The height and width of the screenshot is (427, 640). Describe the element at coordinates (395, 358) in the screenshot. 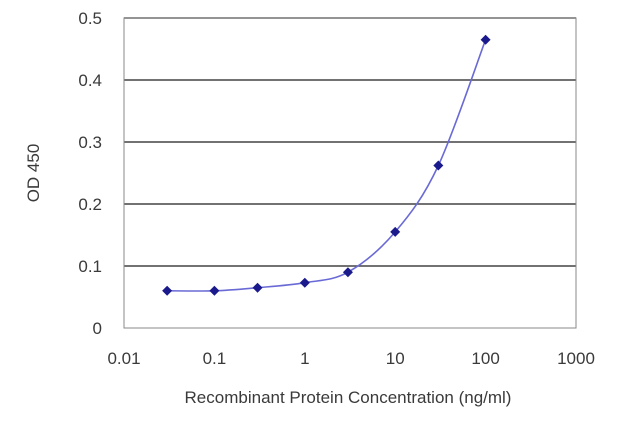

I see `x-tick-label: 10` at that location.